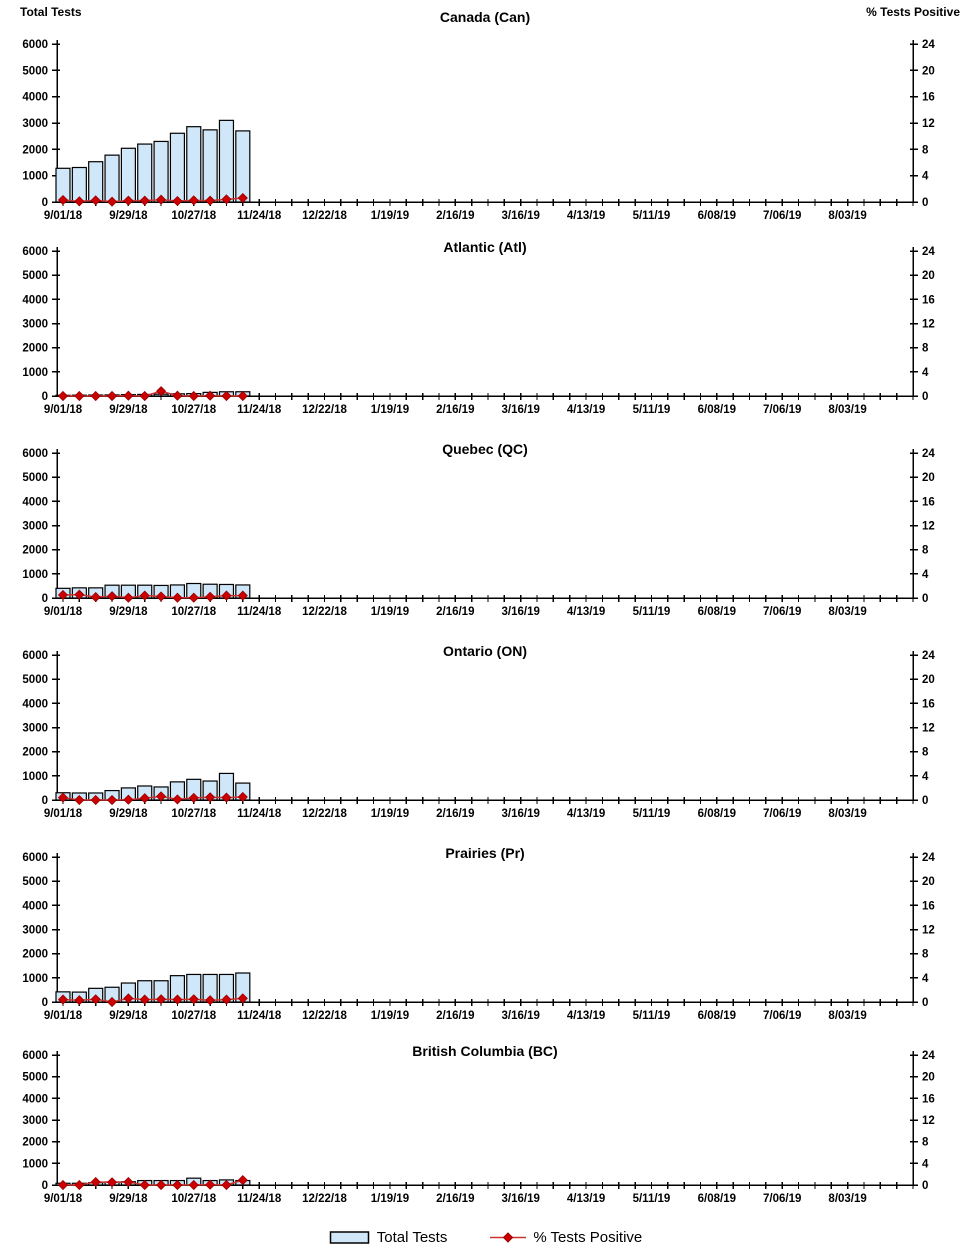 This screenshot has height=1259, width=971. What do you see at coordinates (928, 704) in the screenshot?
I see `right-tick-label: 16` at bounding box center [928, 704].